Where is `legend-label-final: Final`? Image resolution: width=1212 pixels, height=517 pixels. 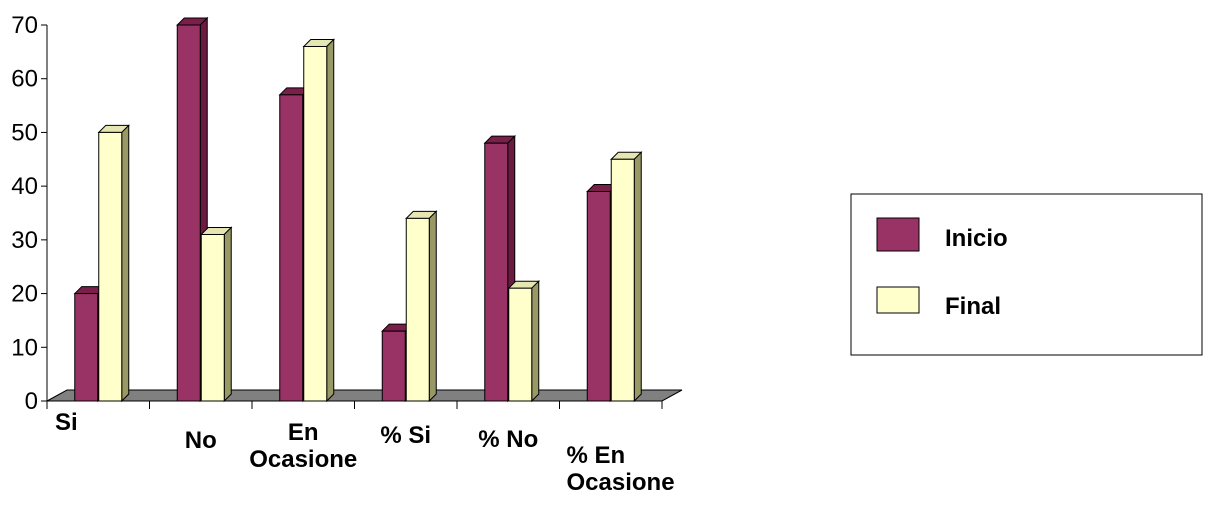 legend-label-final: Final is located at coordinates (973, 306).